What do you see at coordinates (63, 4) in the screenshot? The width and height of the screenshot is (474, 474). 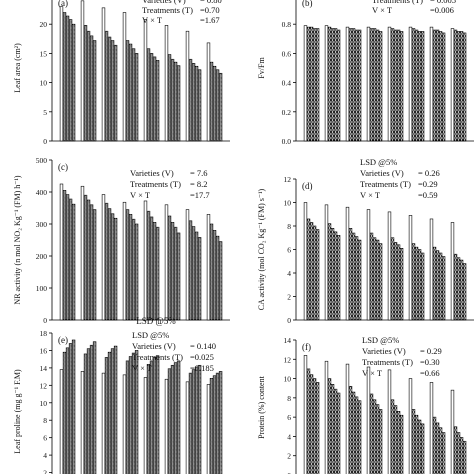 I see `panel-label: (a)` at bounding box center [63, 4].